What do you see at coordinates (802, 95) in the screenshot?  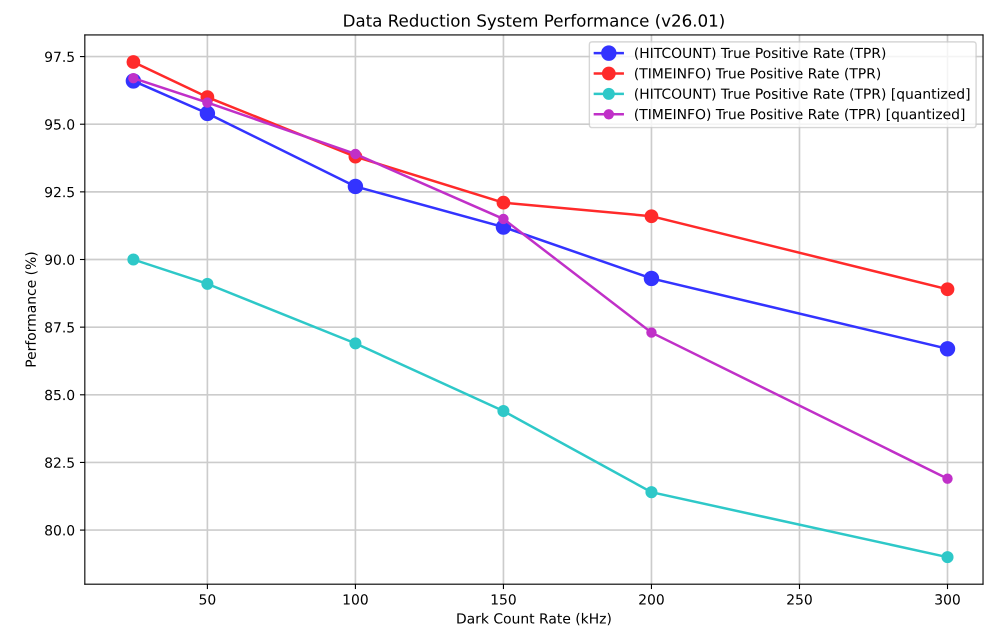 I see `legend-label: (HITCOUNT) True Positive Rate (TPR) [quantized]` at bounding box center [802, 95].